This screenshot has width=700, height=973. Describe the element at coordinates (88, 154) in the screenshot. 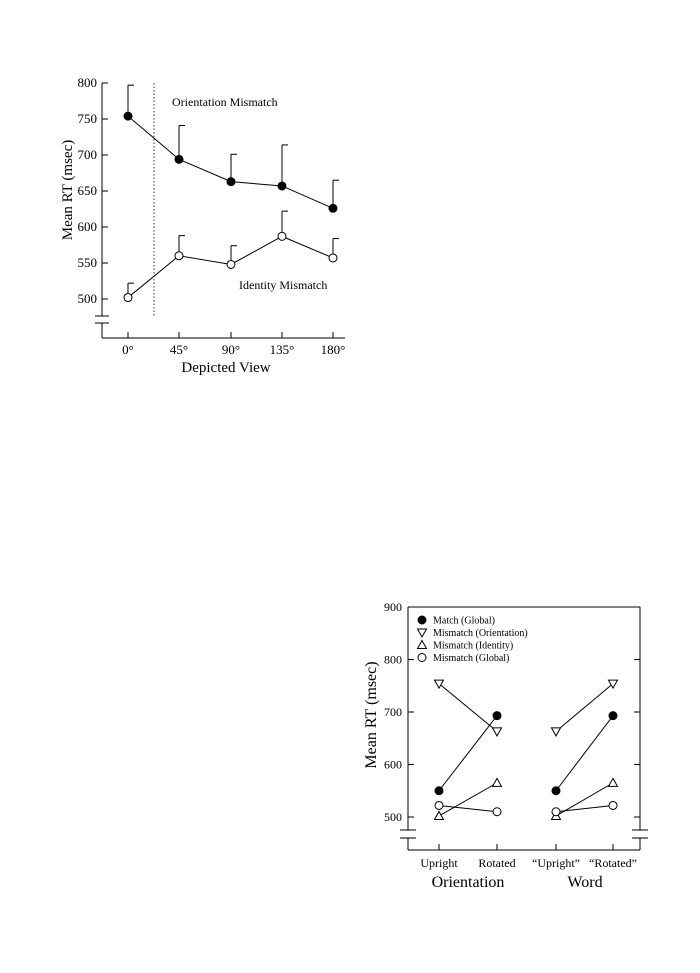

I see `chart-1-y-tick-label: 700` at that location.